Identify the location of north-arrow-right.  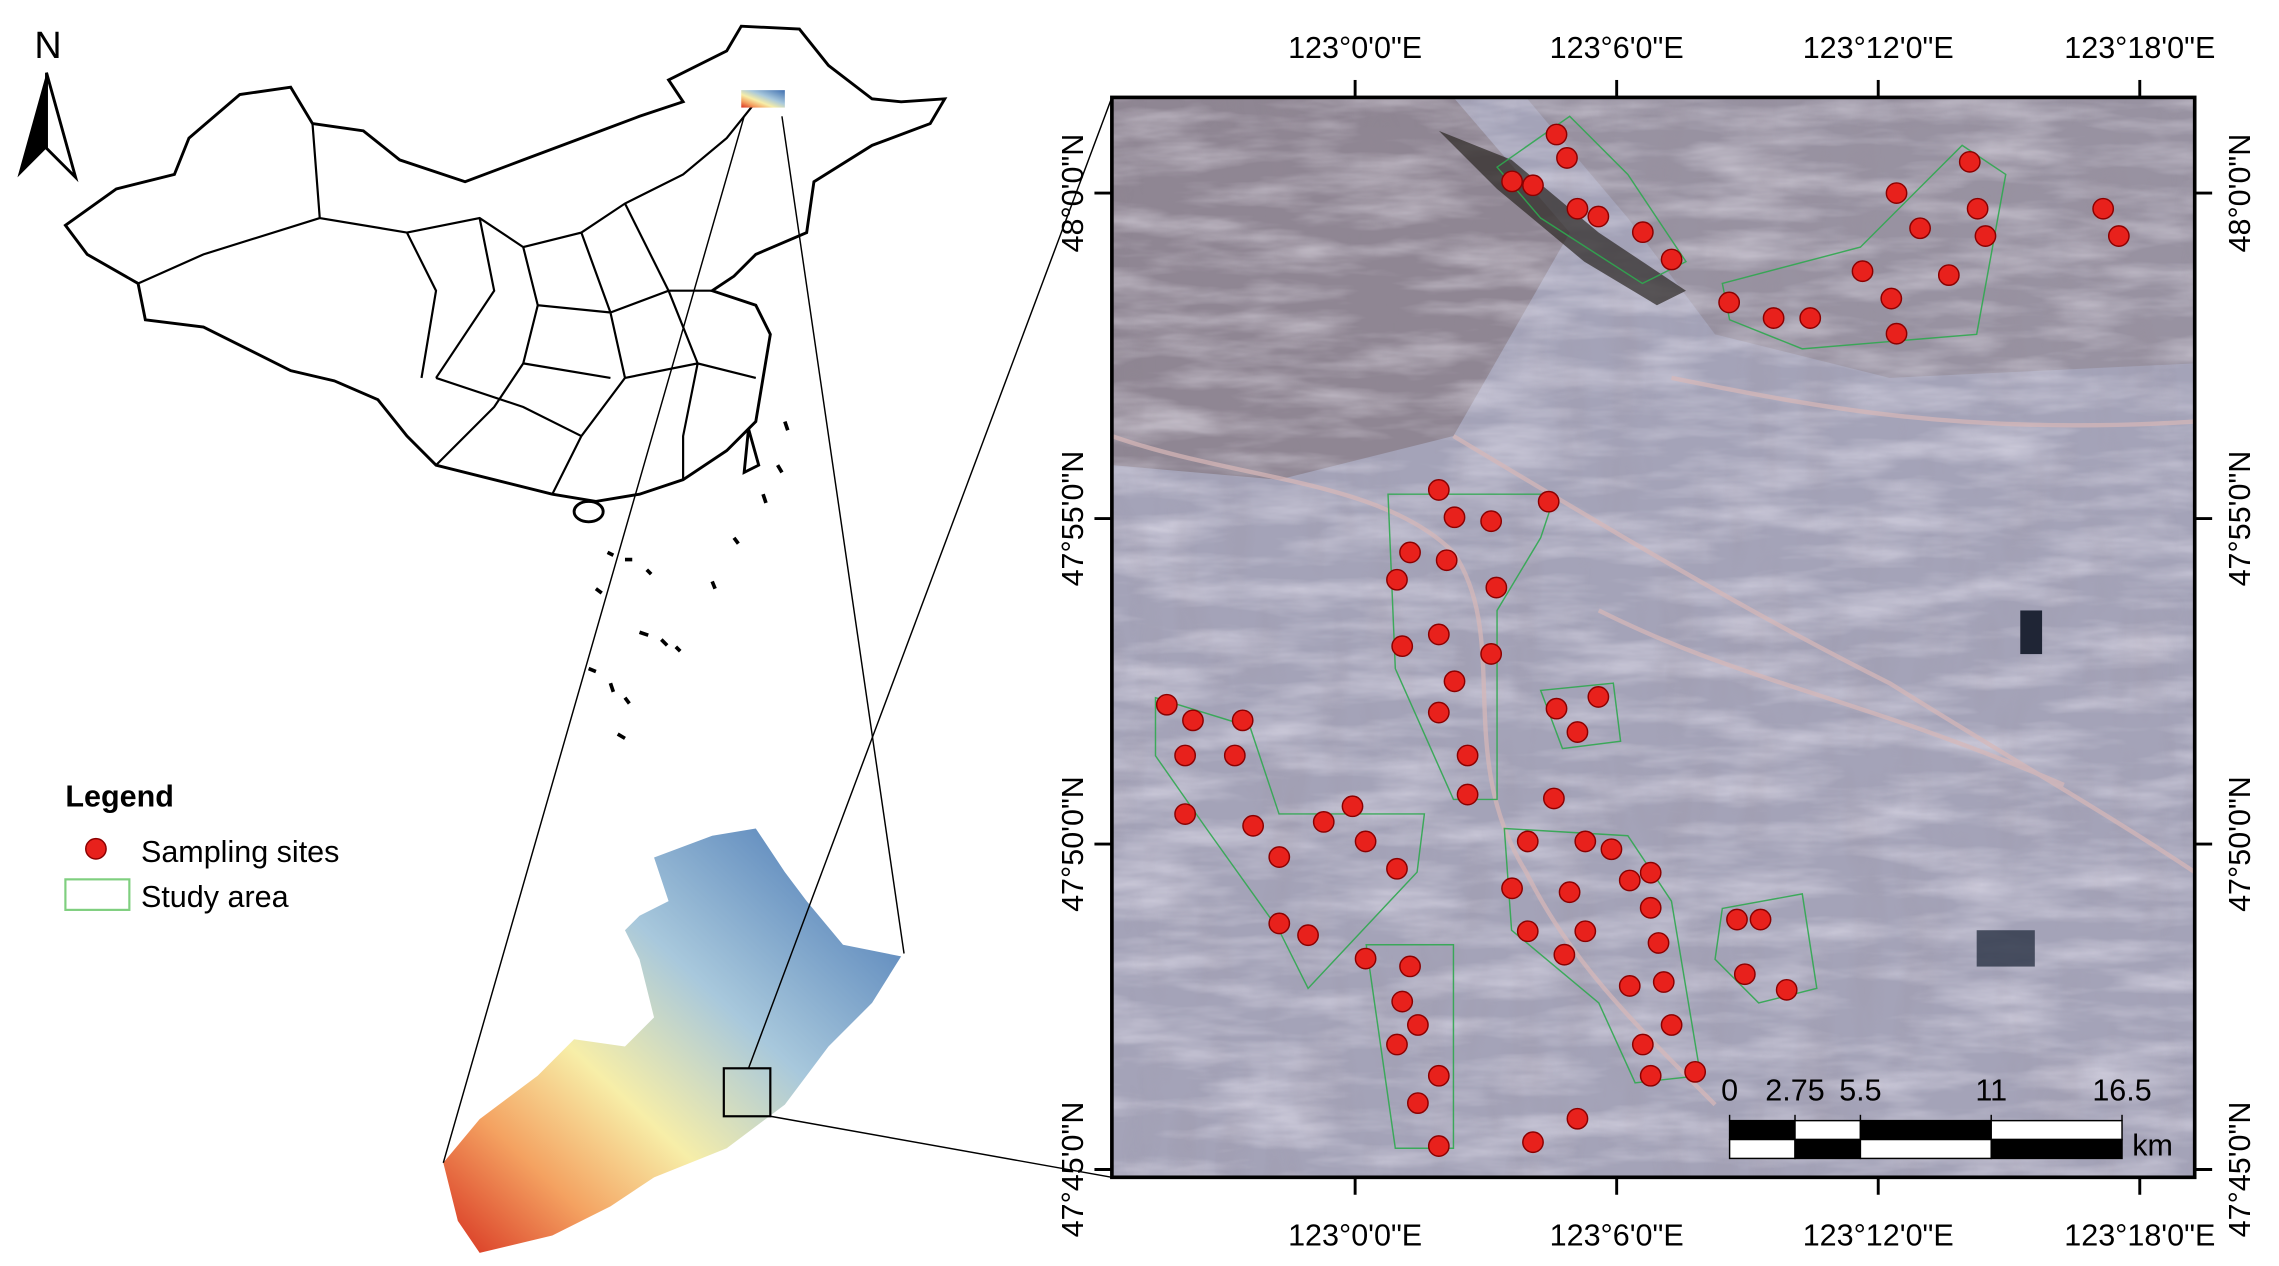
(62, 127).